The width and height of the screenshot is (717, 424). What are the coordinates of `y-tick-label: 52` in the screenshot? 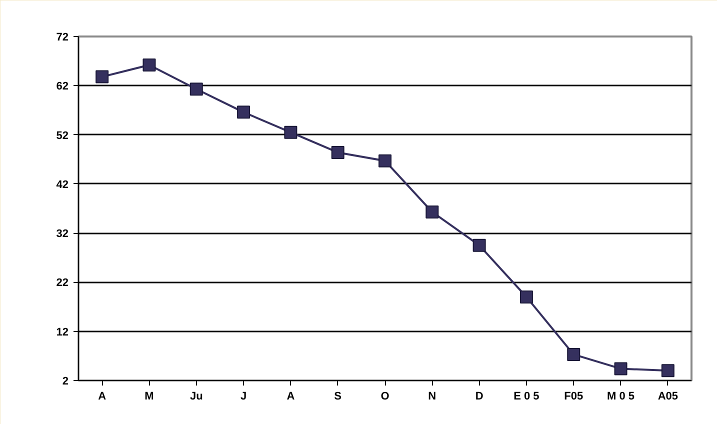 It's located at (62, 136).